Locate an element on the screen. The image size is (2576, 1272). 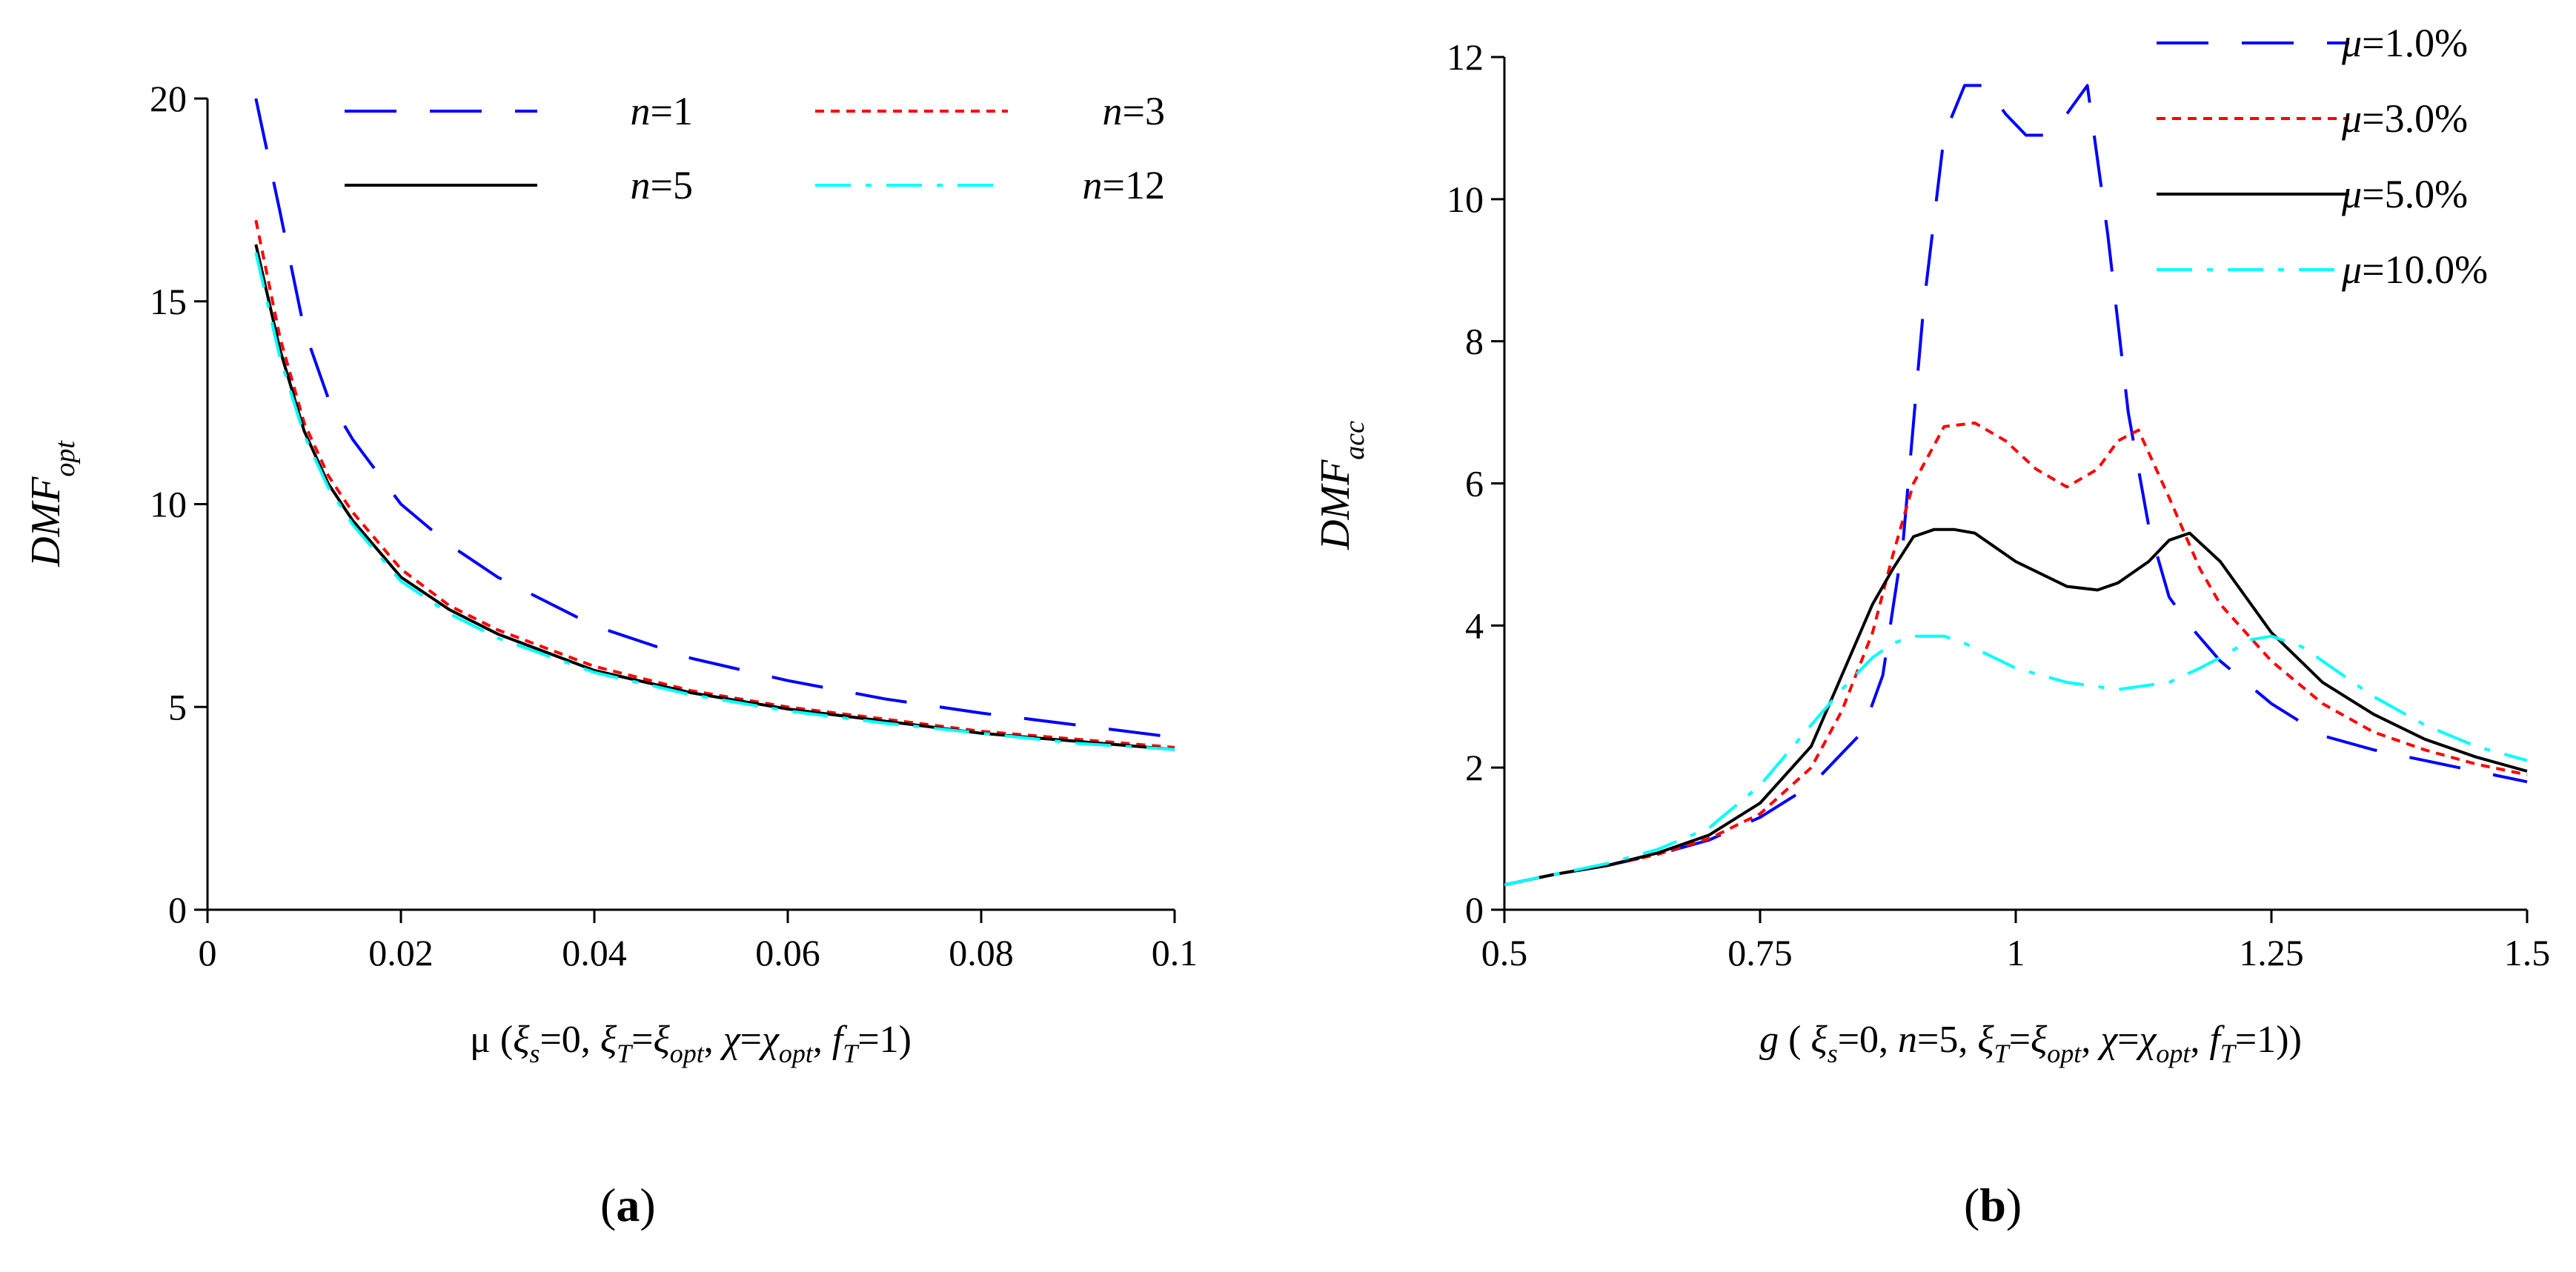
x-tick-label: 1 is located at coordinates (2016, 952).